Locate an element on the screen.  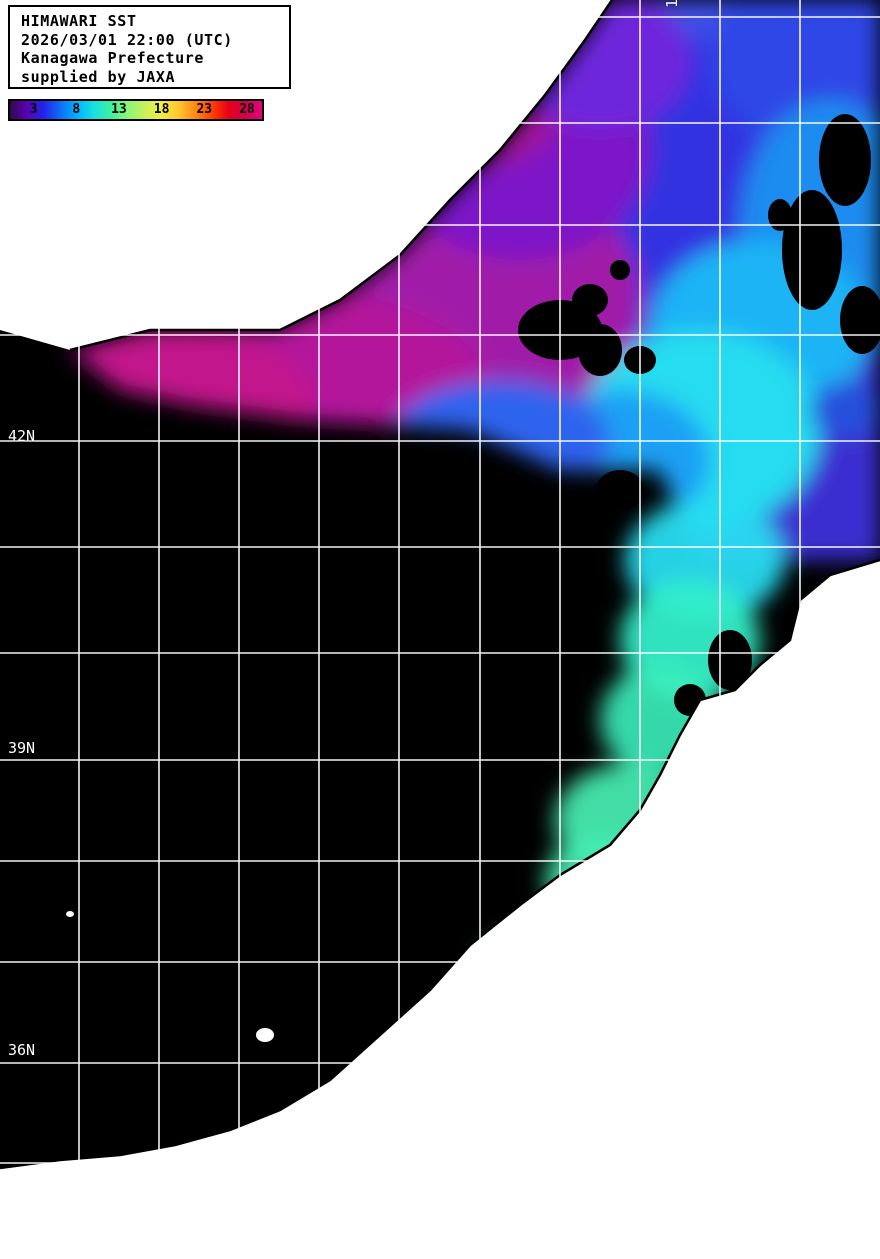
colorbar-frame is located at coordinates (136, 110).